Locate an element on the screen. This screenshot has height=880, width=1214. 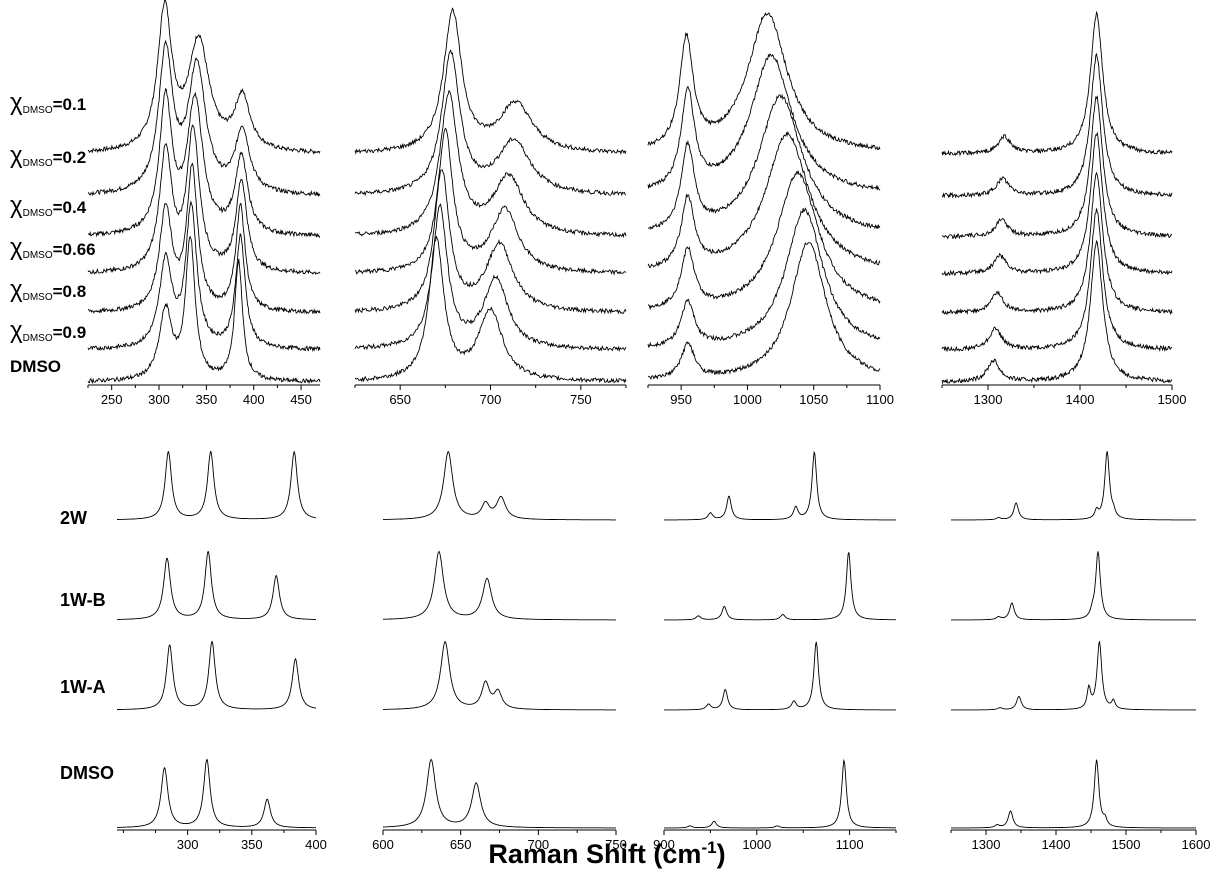
panel-1-0: 300 350 400 is located at coordinates (222, 651).